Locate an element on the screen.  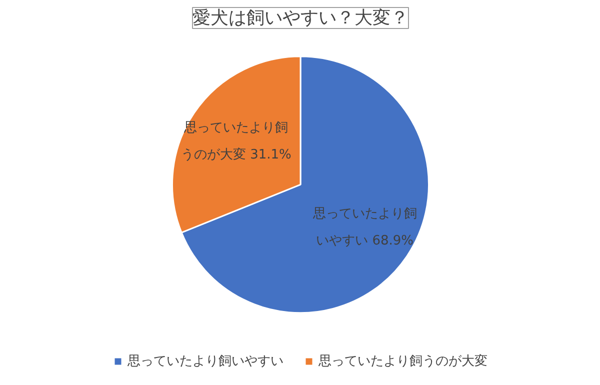
legend-label: 思っていたより飼うのが大変 is located at coordinates (403, 361).